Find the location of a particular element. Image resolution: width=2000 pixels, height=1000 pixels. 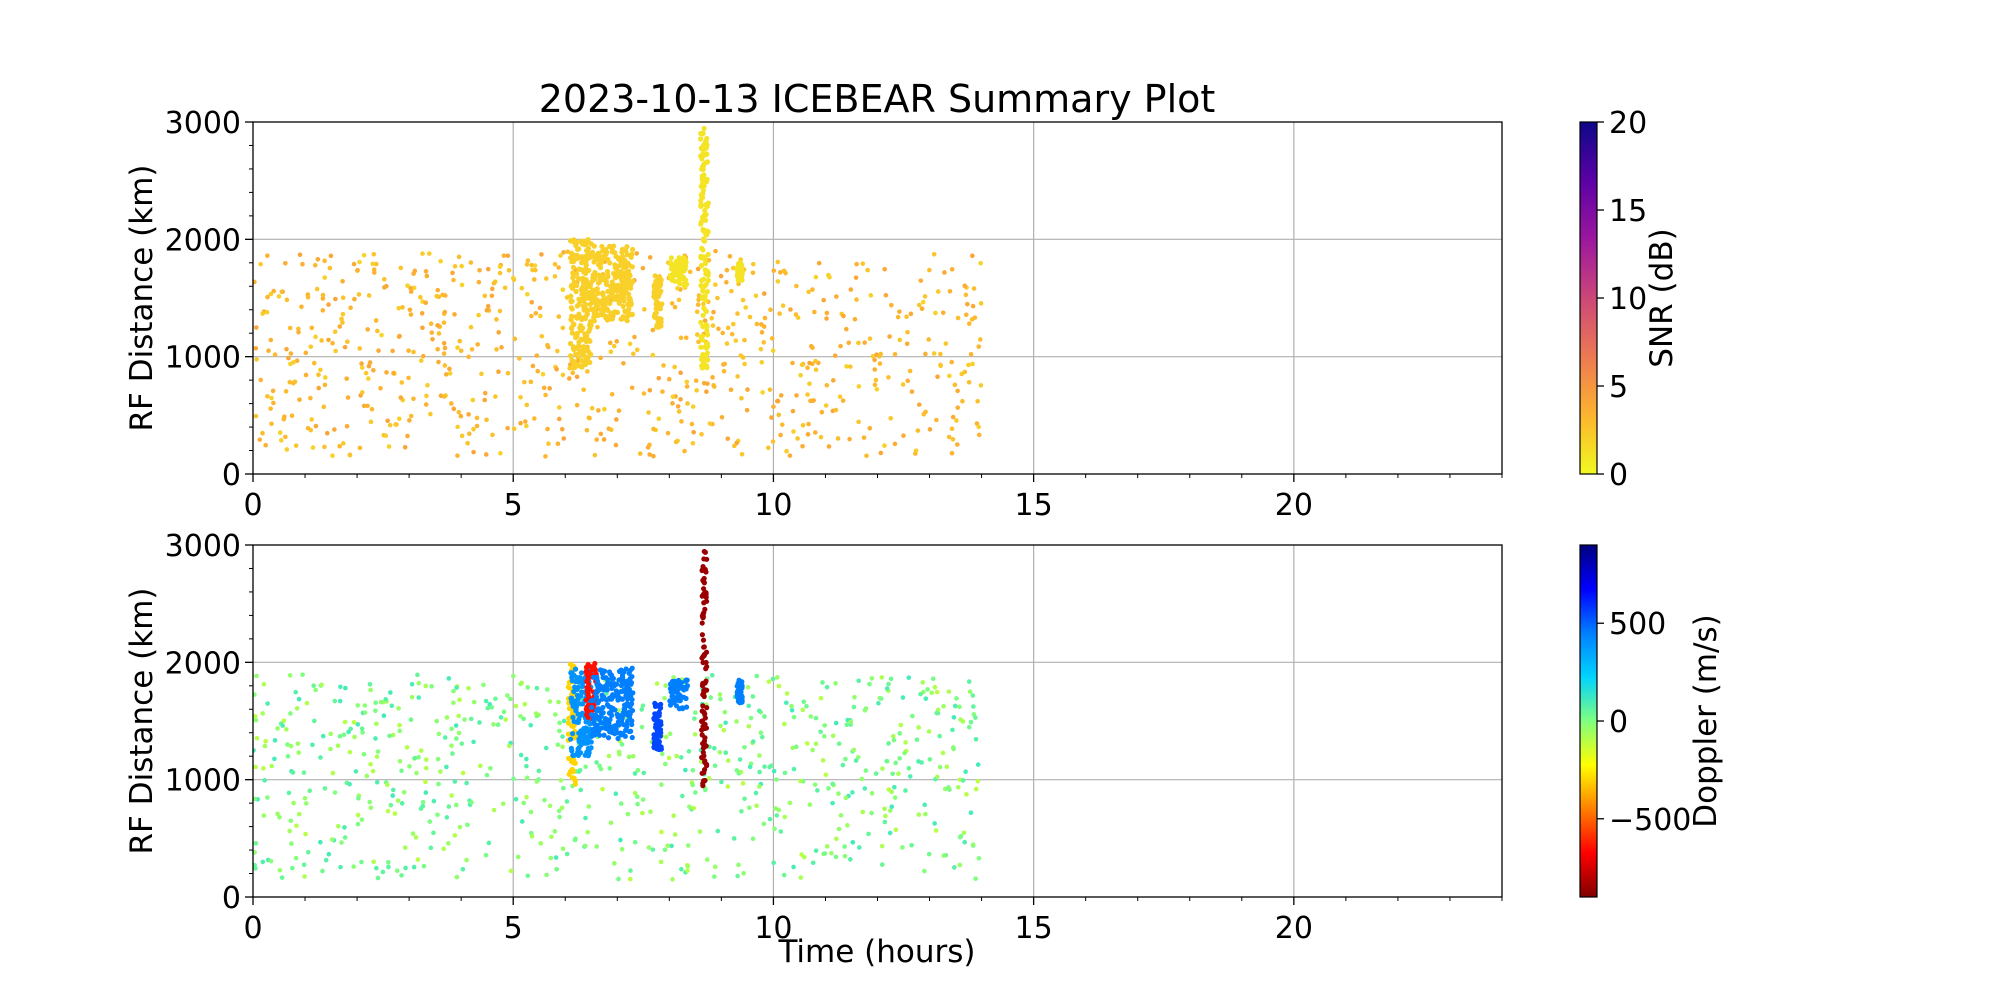

y-tick-label: 0 is located at coordinates (231, 475).